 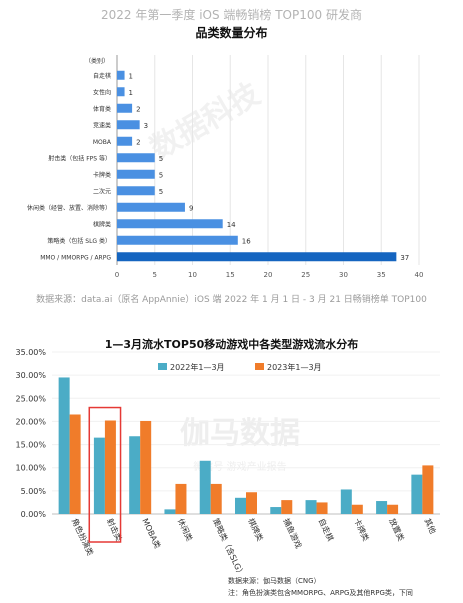 I want to click on top-category-label: 自走棋, so click(x=102, y=76).